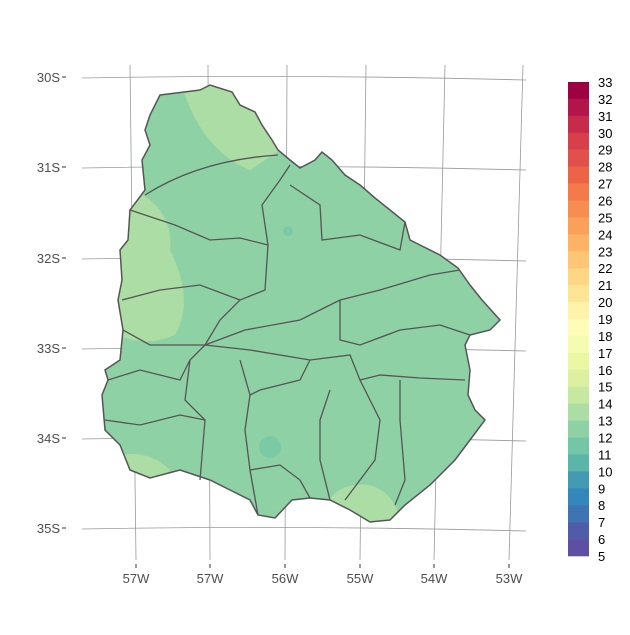  Describe the element at coordinates (605, 251) in the screenshot. I see `legend-tick-label: 23` at that location.